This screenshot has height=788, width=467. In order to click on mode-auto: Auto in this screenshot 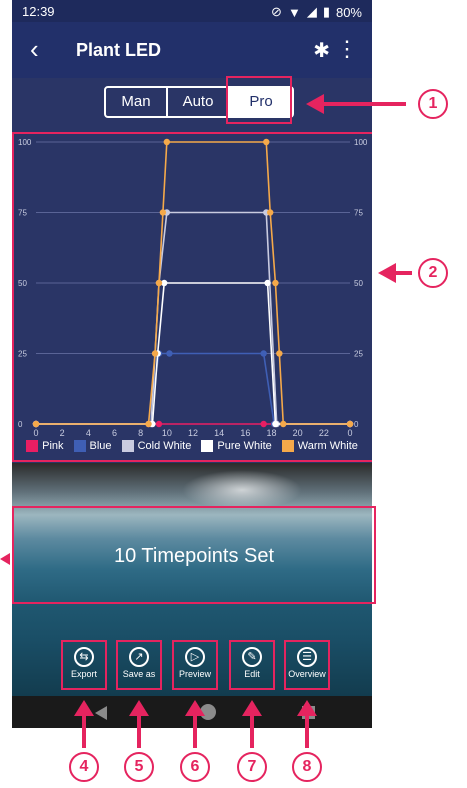, I will do `click(199, 102)`.